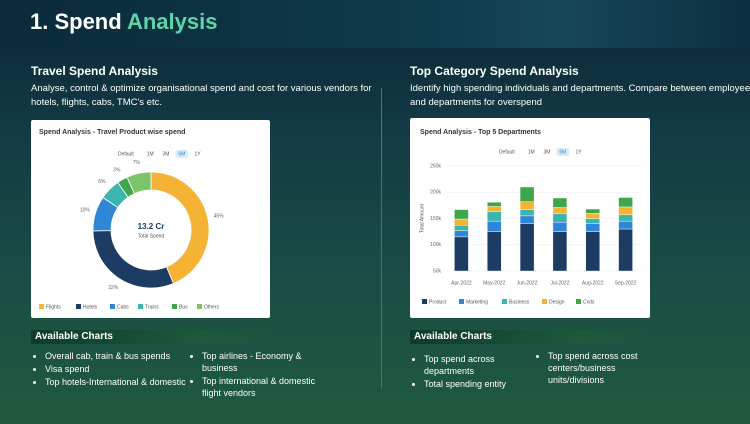 This screenshot has width=750, height=424. I want to click on legend-label: Bus, so click(183, 307).